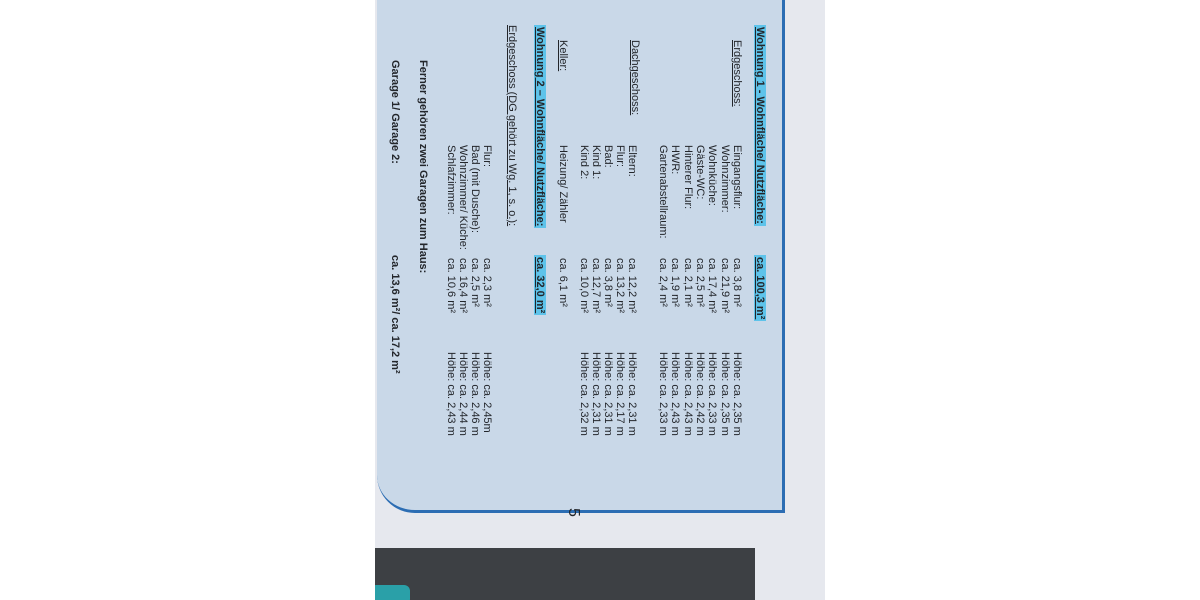  I want to click on group-label: Dachgeschoss:, so click(635, 78).